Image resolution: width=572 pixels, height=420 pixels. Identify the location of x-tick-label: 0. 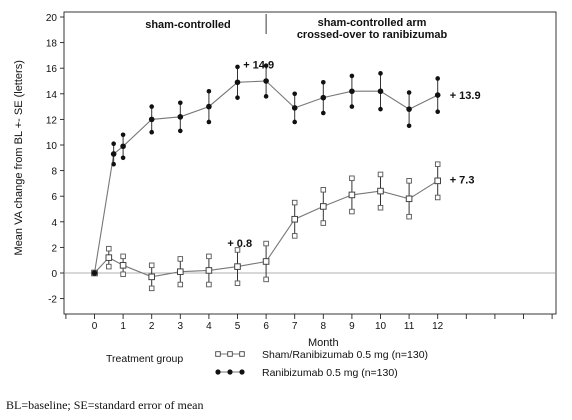
(95, 326).